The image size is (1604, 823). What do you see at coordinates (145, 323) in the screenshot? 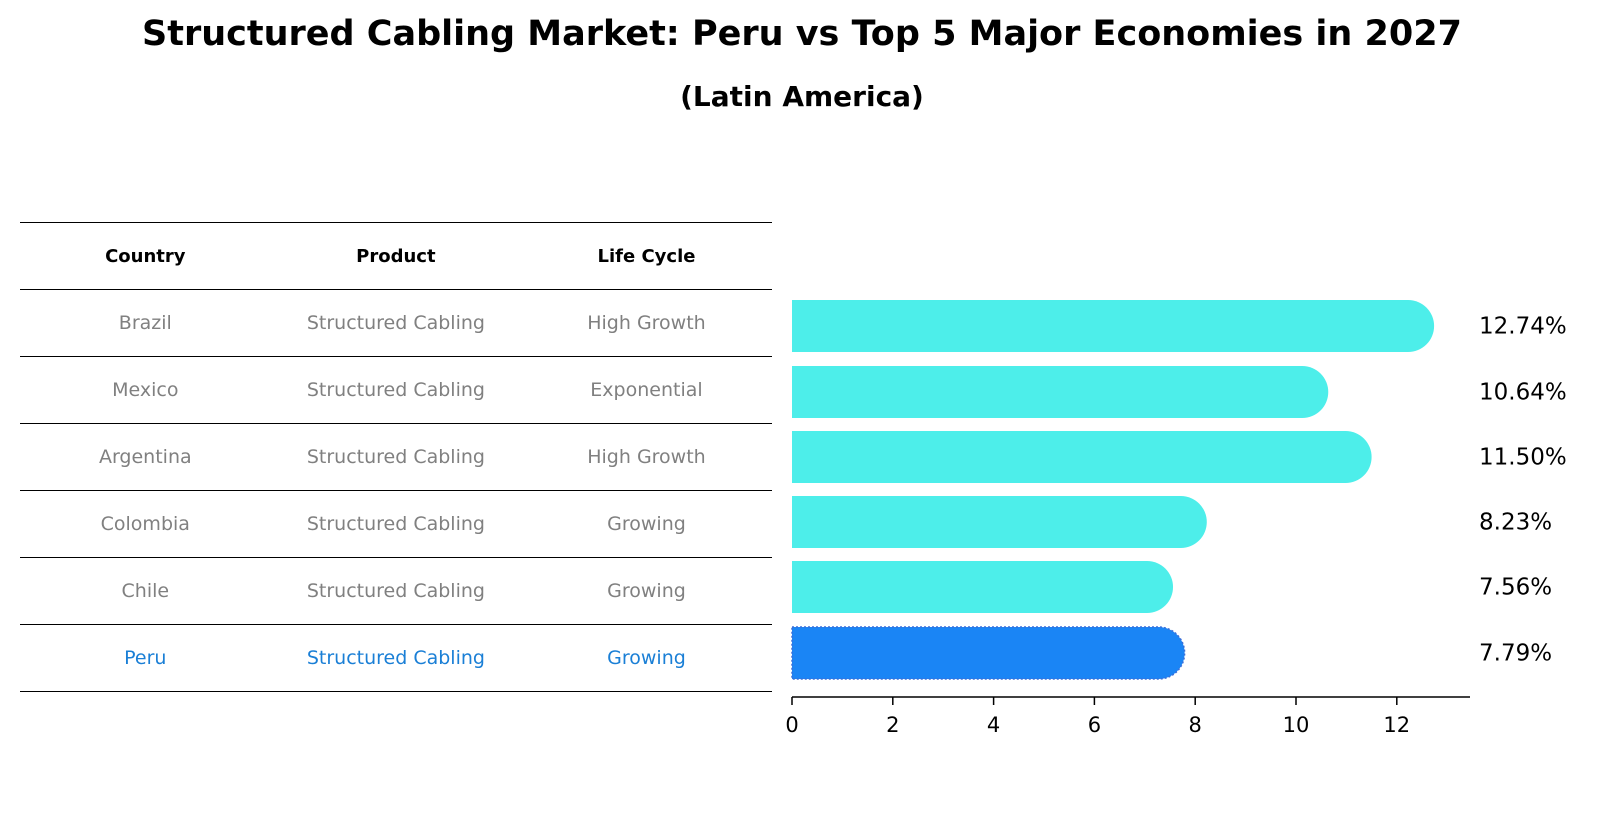
I see `cell-country: Brazil` at bounding box center [145, 323].